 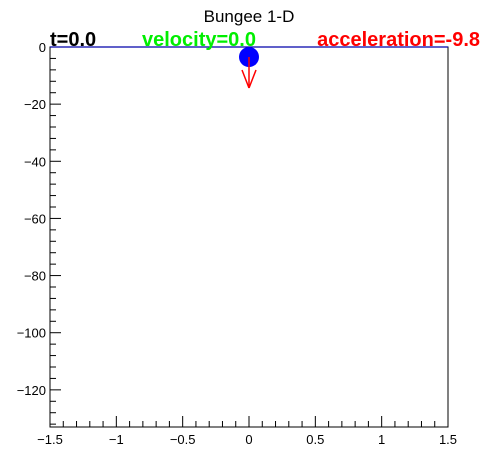 I want to click on y-tick-label: −60, so click(x=35, y=218).